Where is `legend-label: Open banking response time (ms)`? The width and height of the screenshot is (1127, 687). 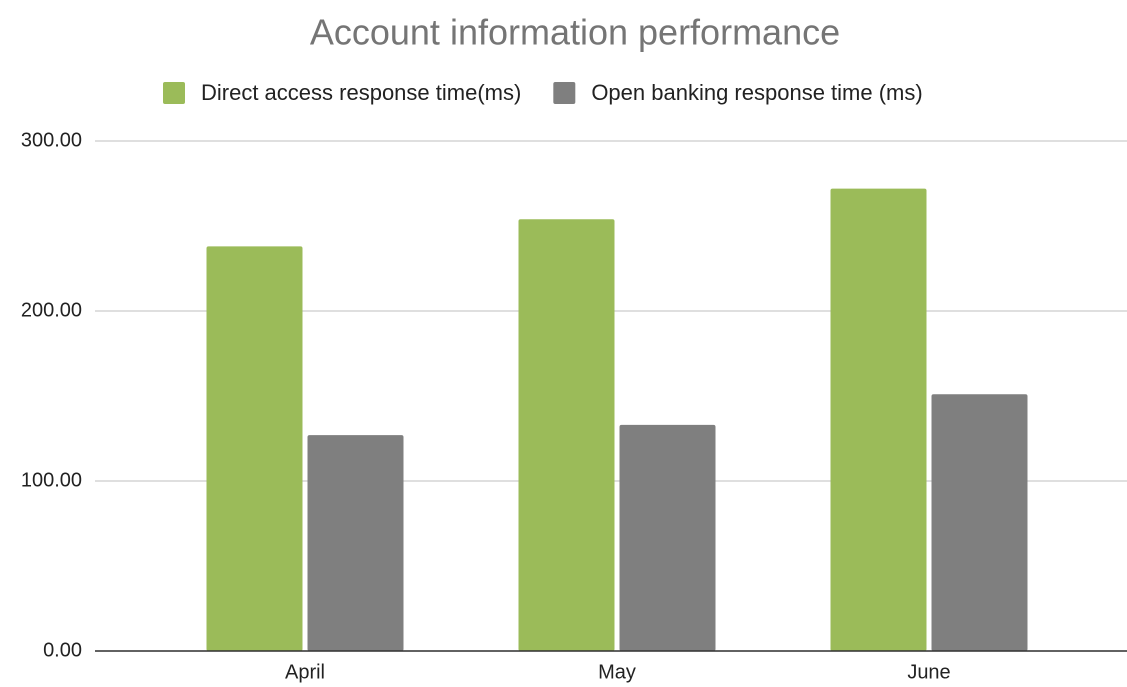
legend-label: Open banking response time (ms) is located at coordinates (756, 92).